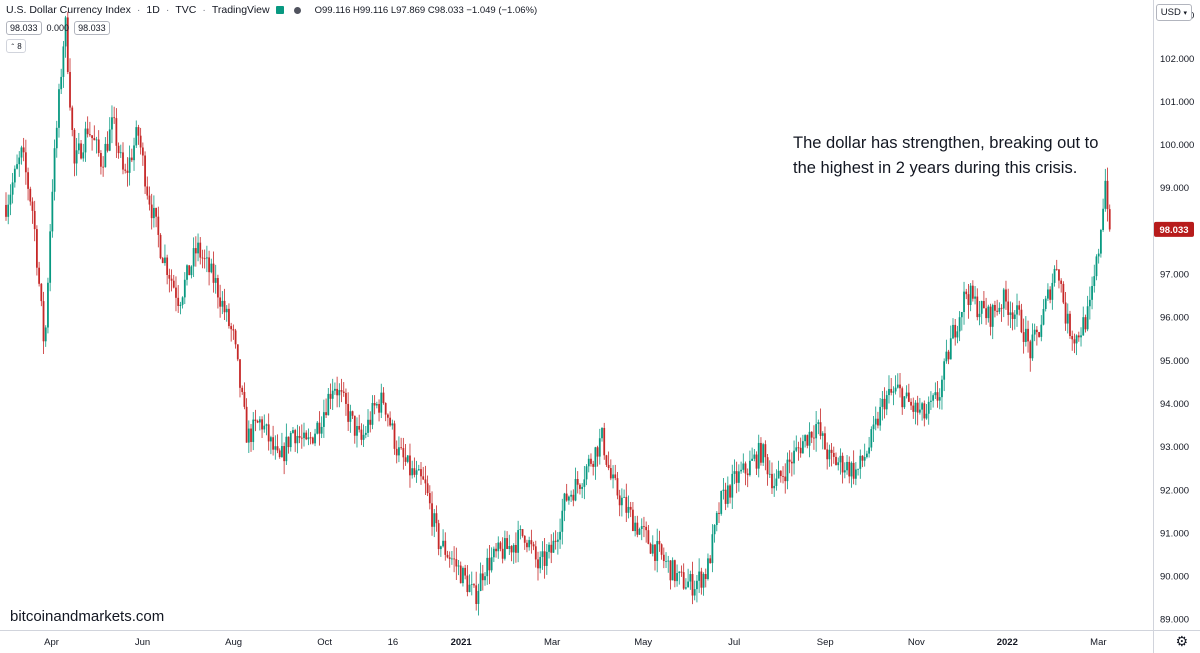  I want to click on sell-price-box: 98.033, so click(24, 28).